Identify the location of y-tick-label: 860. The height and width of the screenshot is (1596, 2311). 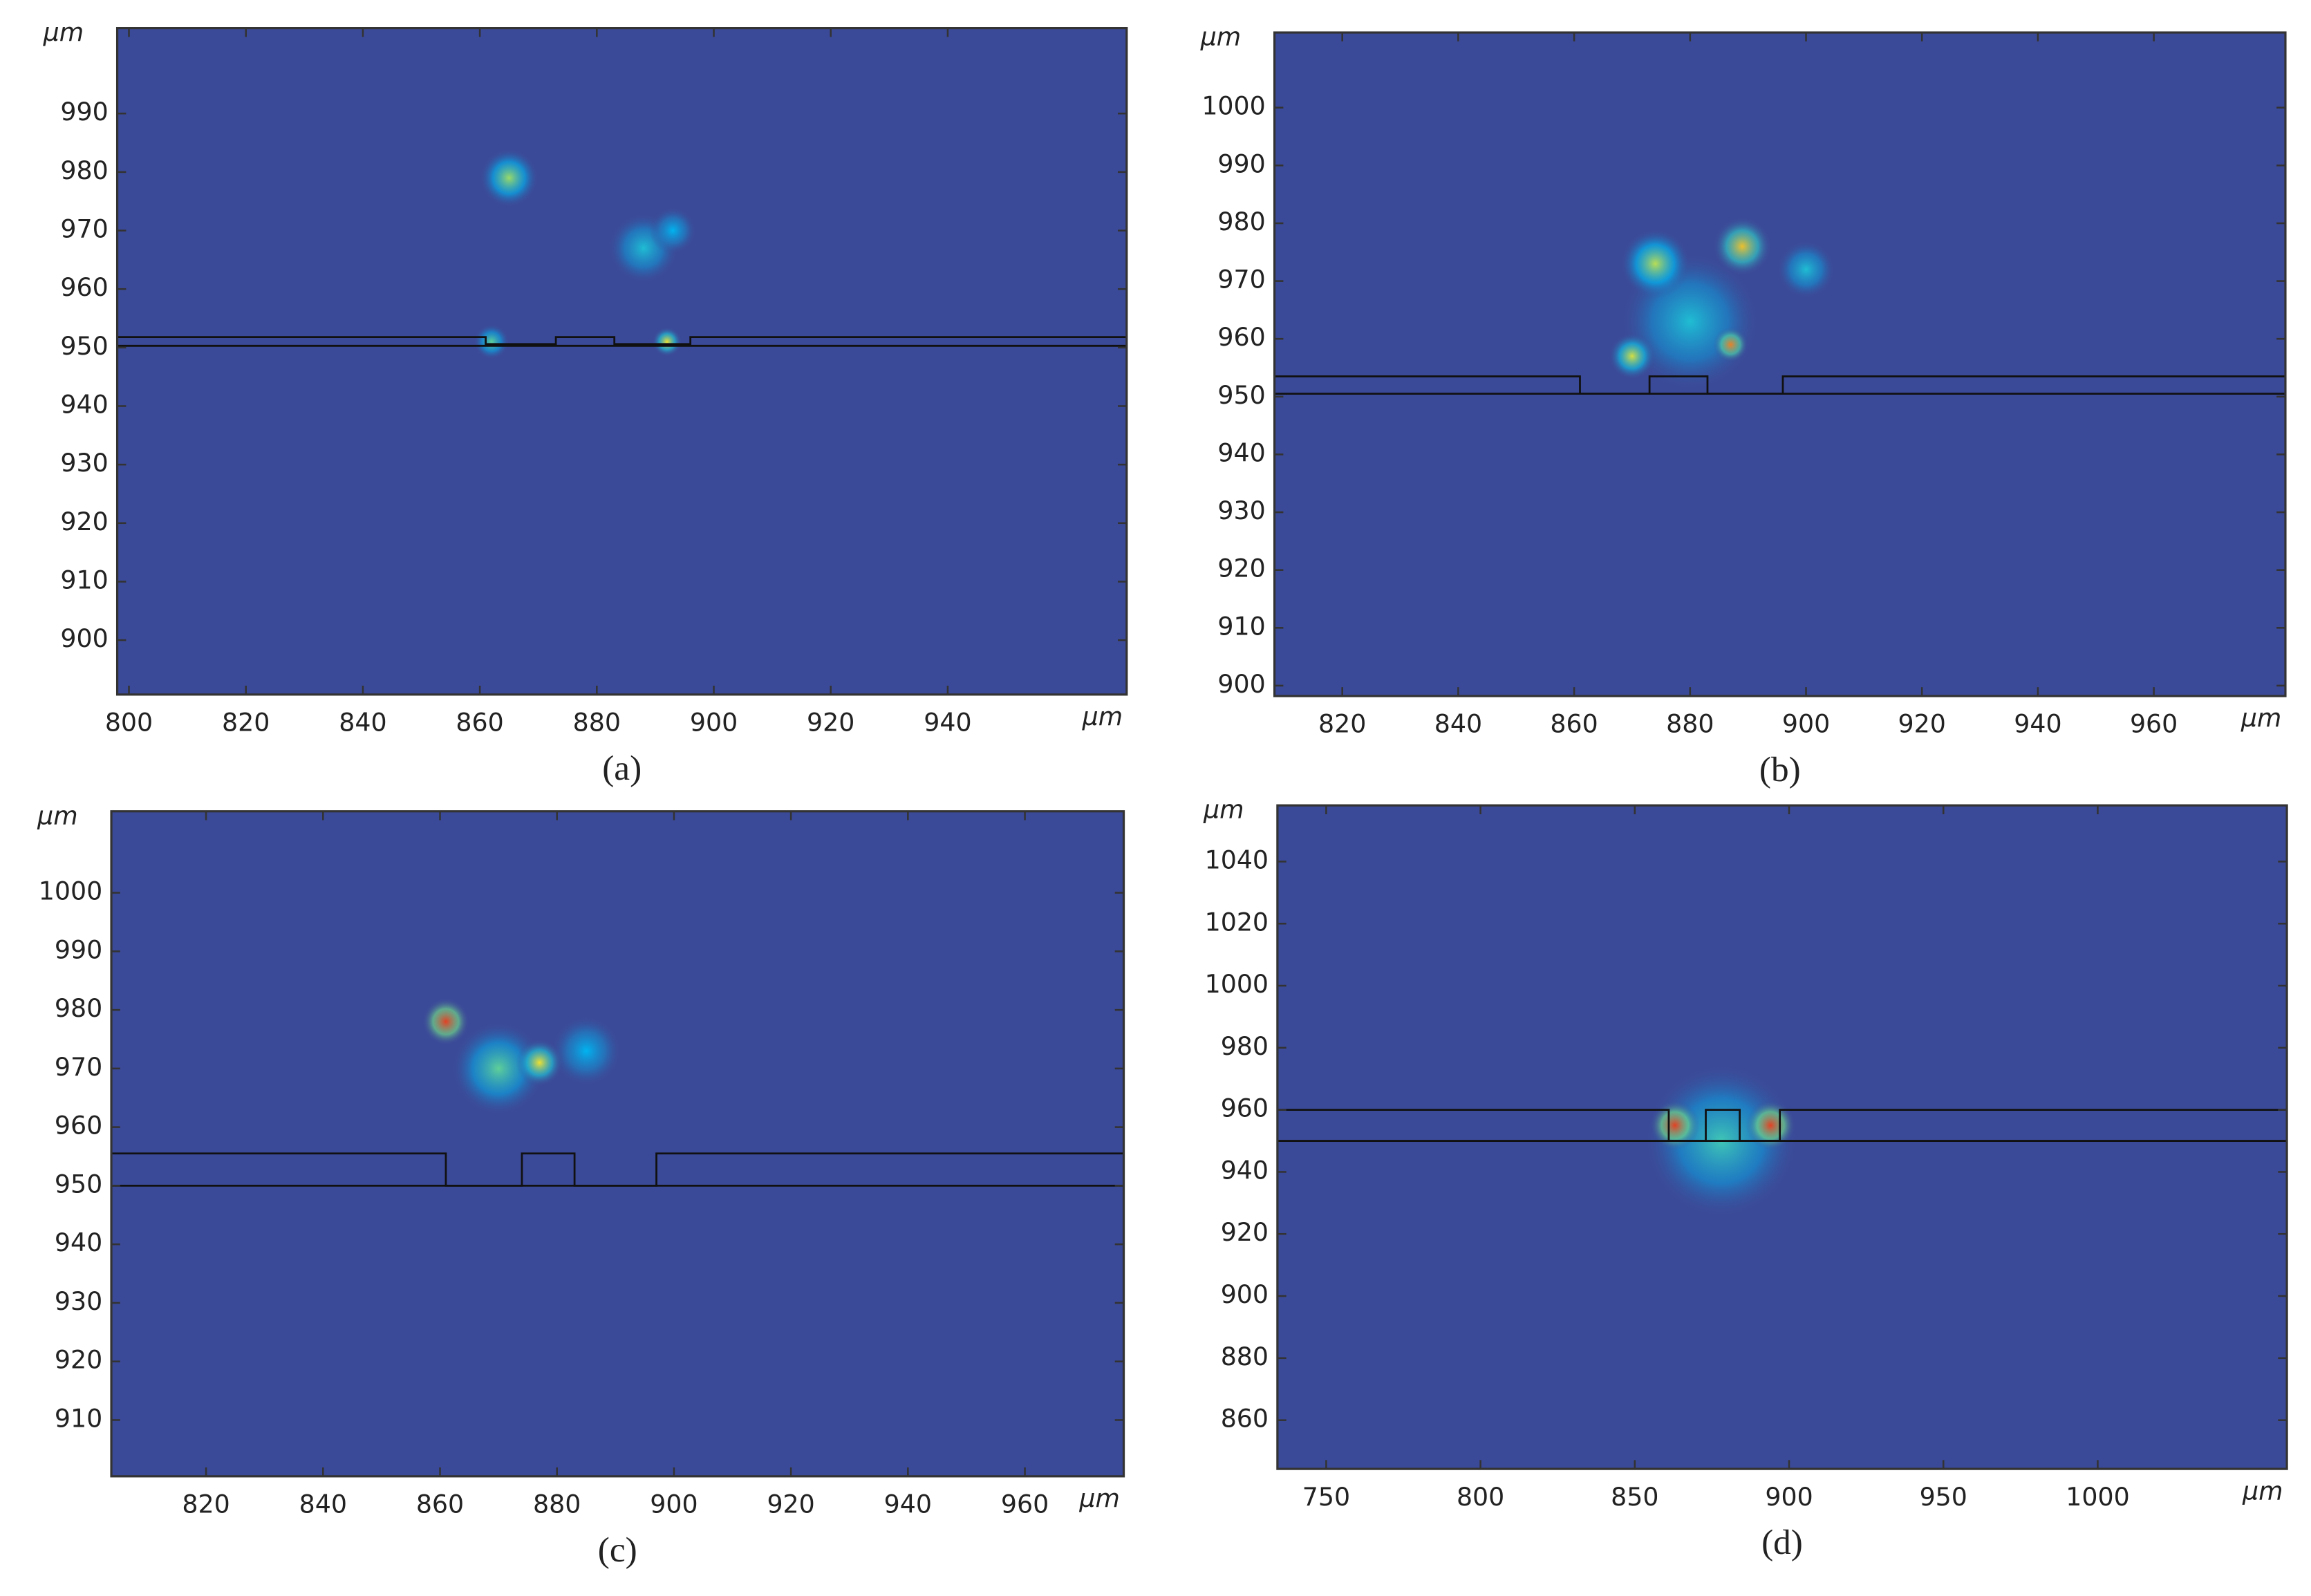
(1245, 1419).